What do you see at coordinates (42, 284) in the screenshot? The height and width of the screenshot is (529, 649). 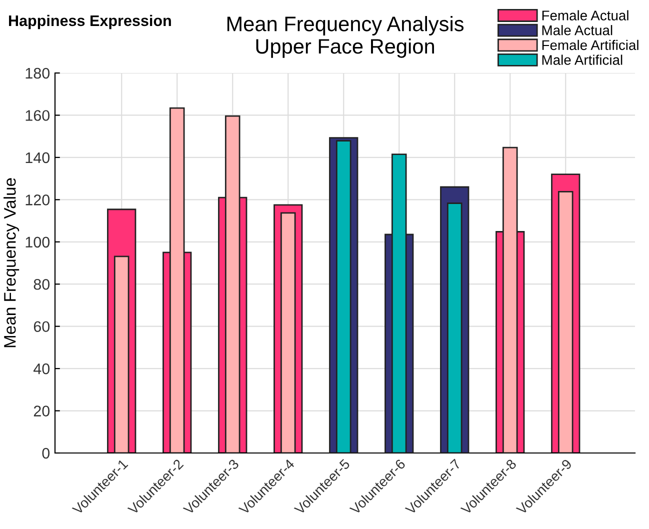 I see `y-tick-label: 80` at bounding box center [42, 284].